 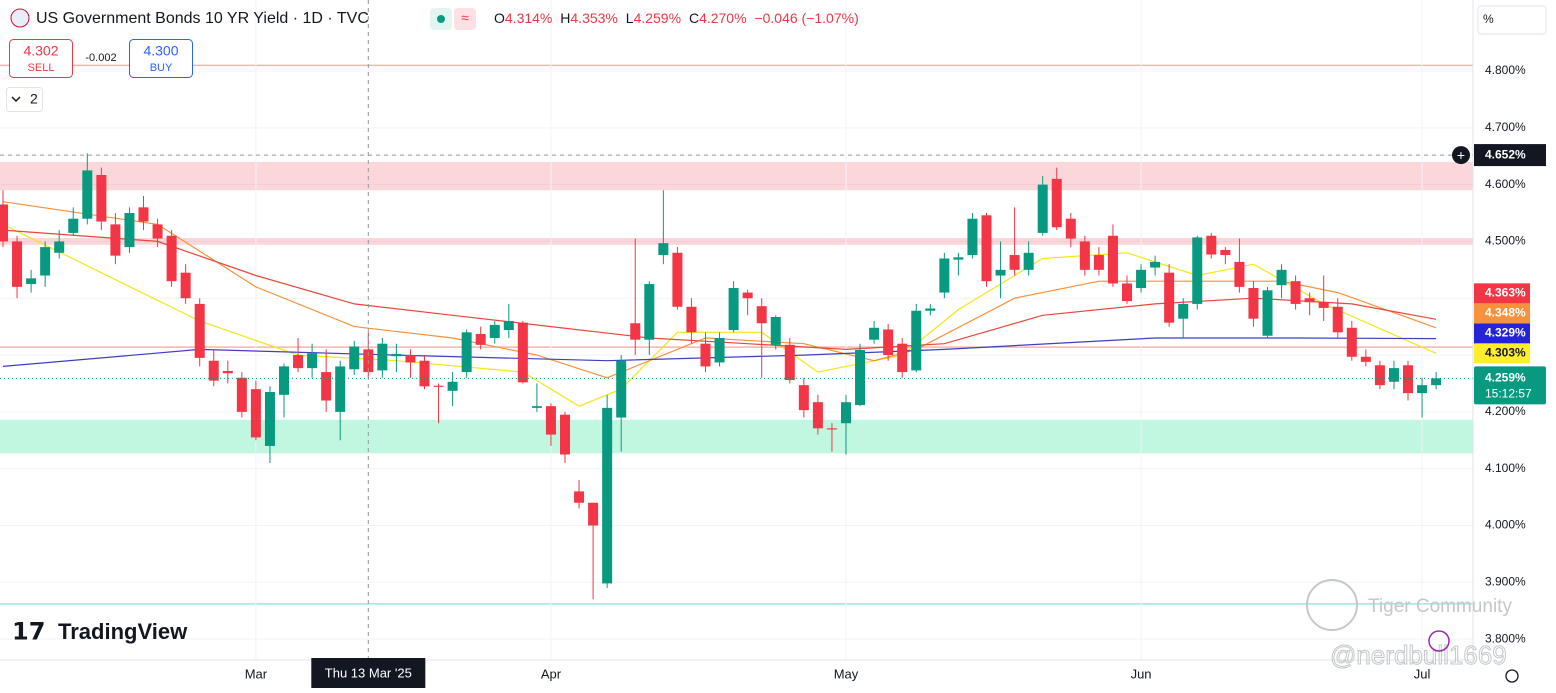 I want to click on y-tick-label: 4.700%, so click(x=1505, y=127).